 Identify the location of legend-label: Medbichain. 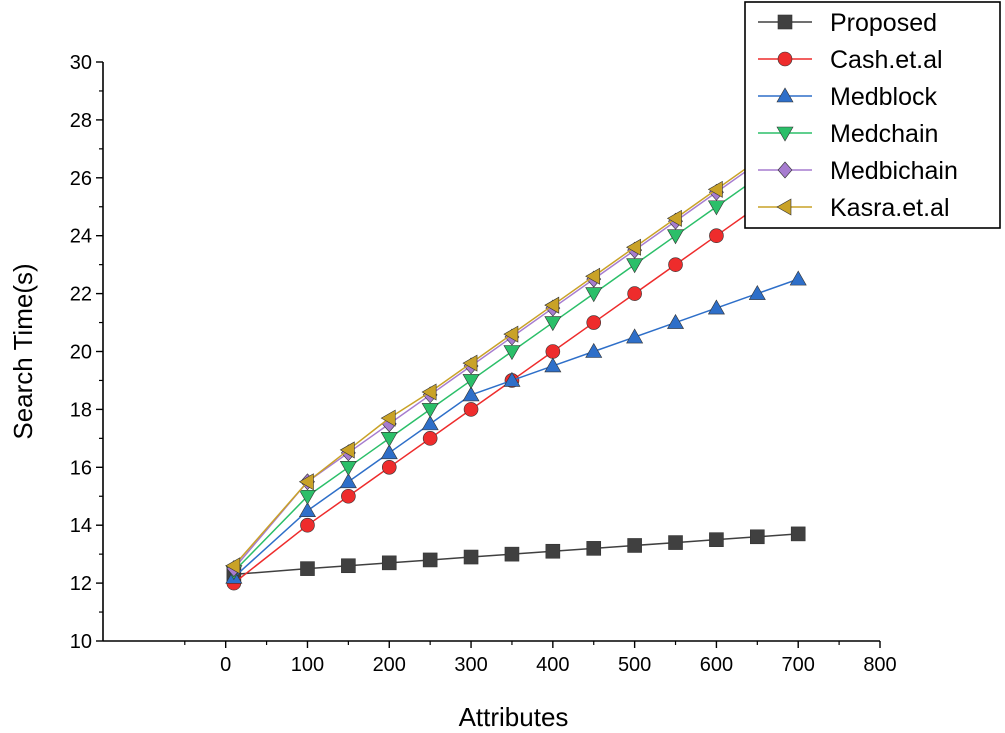
(894, 171).